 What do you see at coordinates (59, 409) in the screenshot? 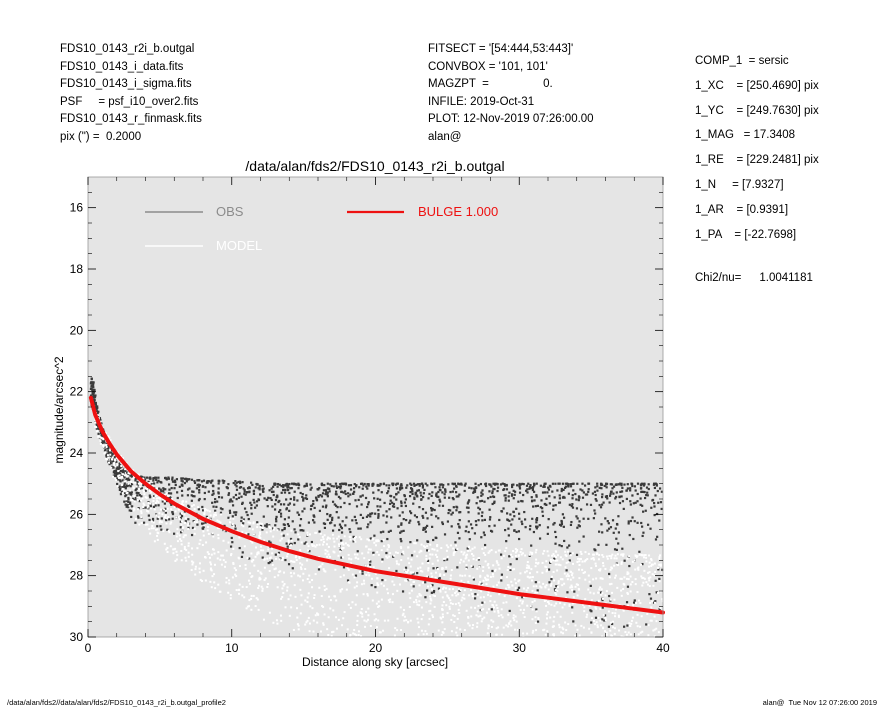
I see `y-axis-label: magnitude/arcsec^2` at bounding box center [59, 409].